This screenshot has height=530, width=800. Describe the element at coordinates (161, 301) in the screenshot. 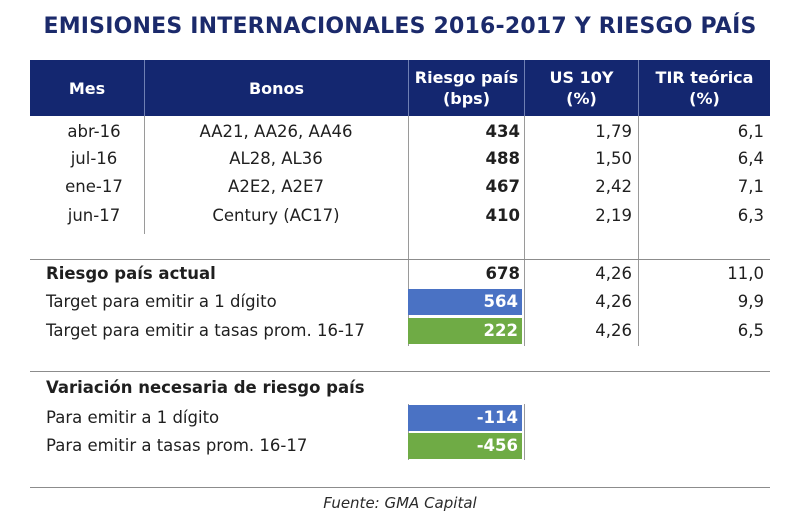

I see `cell-label: Target para emitir a 1 dígito` at that location.